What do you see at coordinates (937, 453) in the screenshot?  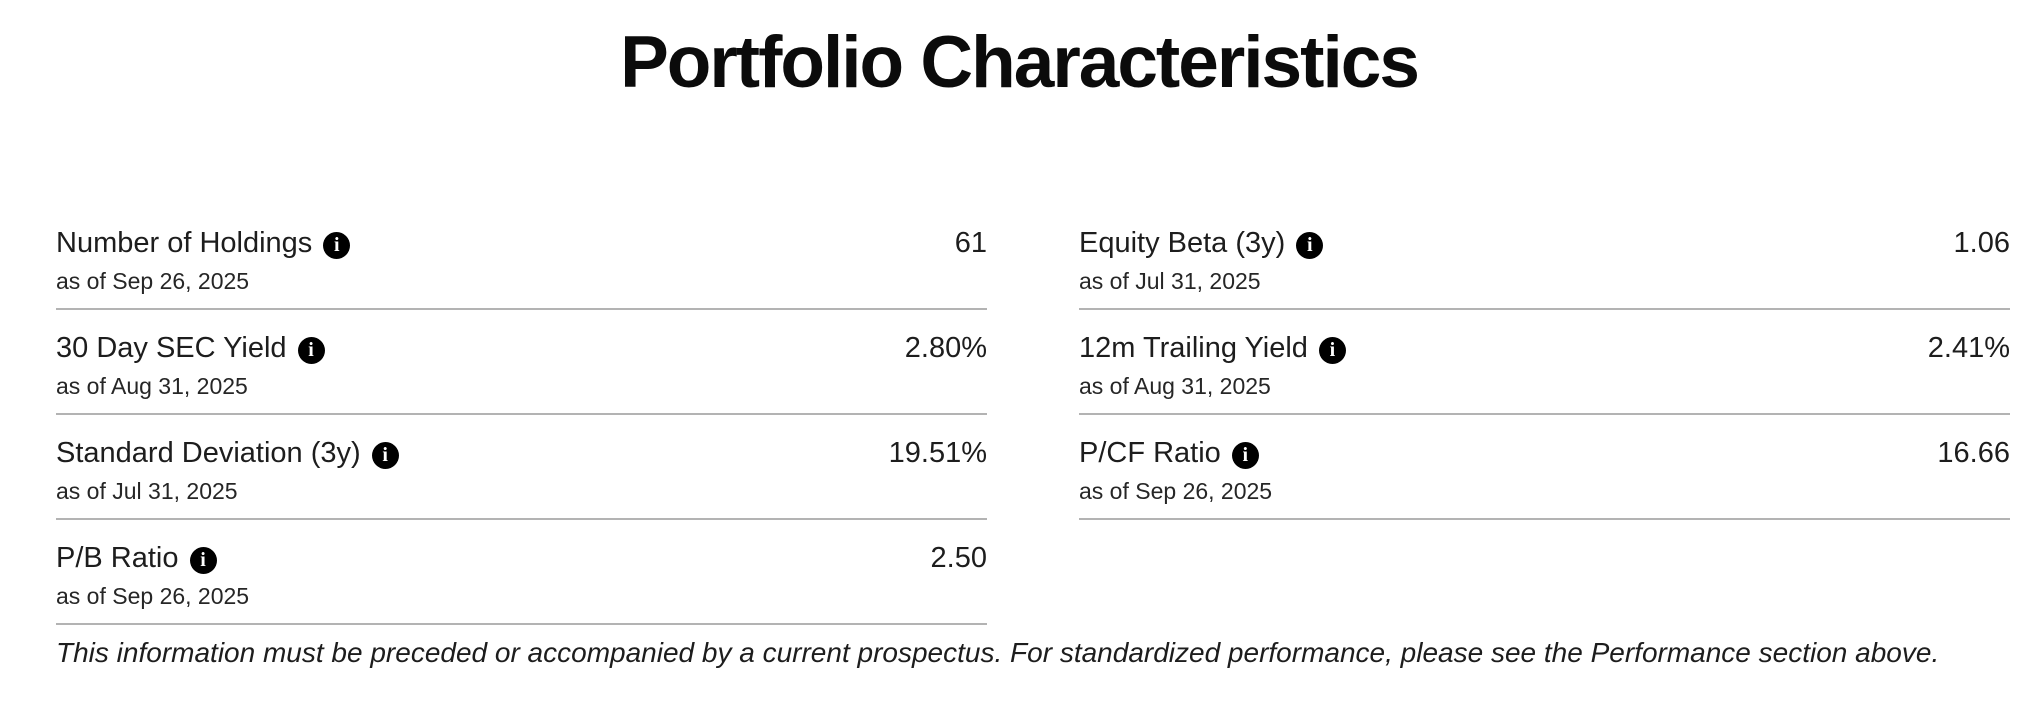 I see `metric-value: 19.51%` at bounding box center [937, 453].